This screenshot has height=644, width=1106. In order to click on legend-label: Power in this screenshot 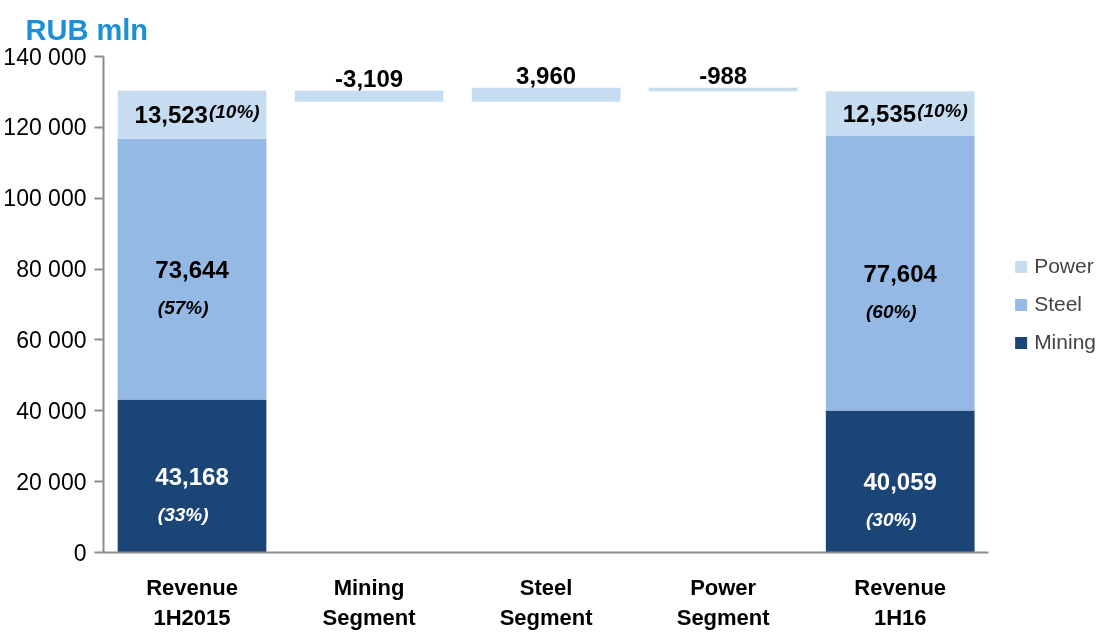, I will do `click(1064, 266)`.